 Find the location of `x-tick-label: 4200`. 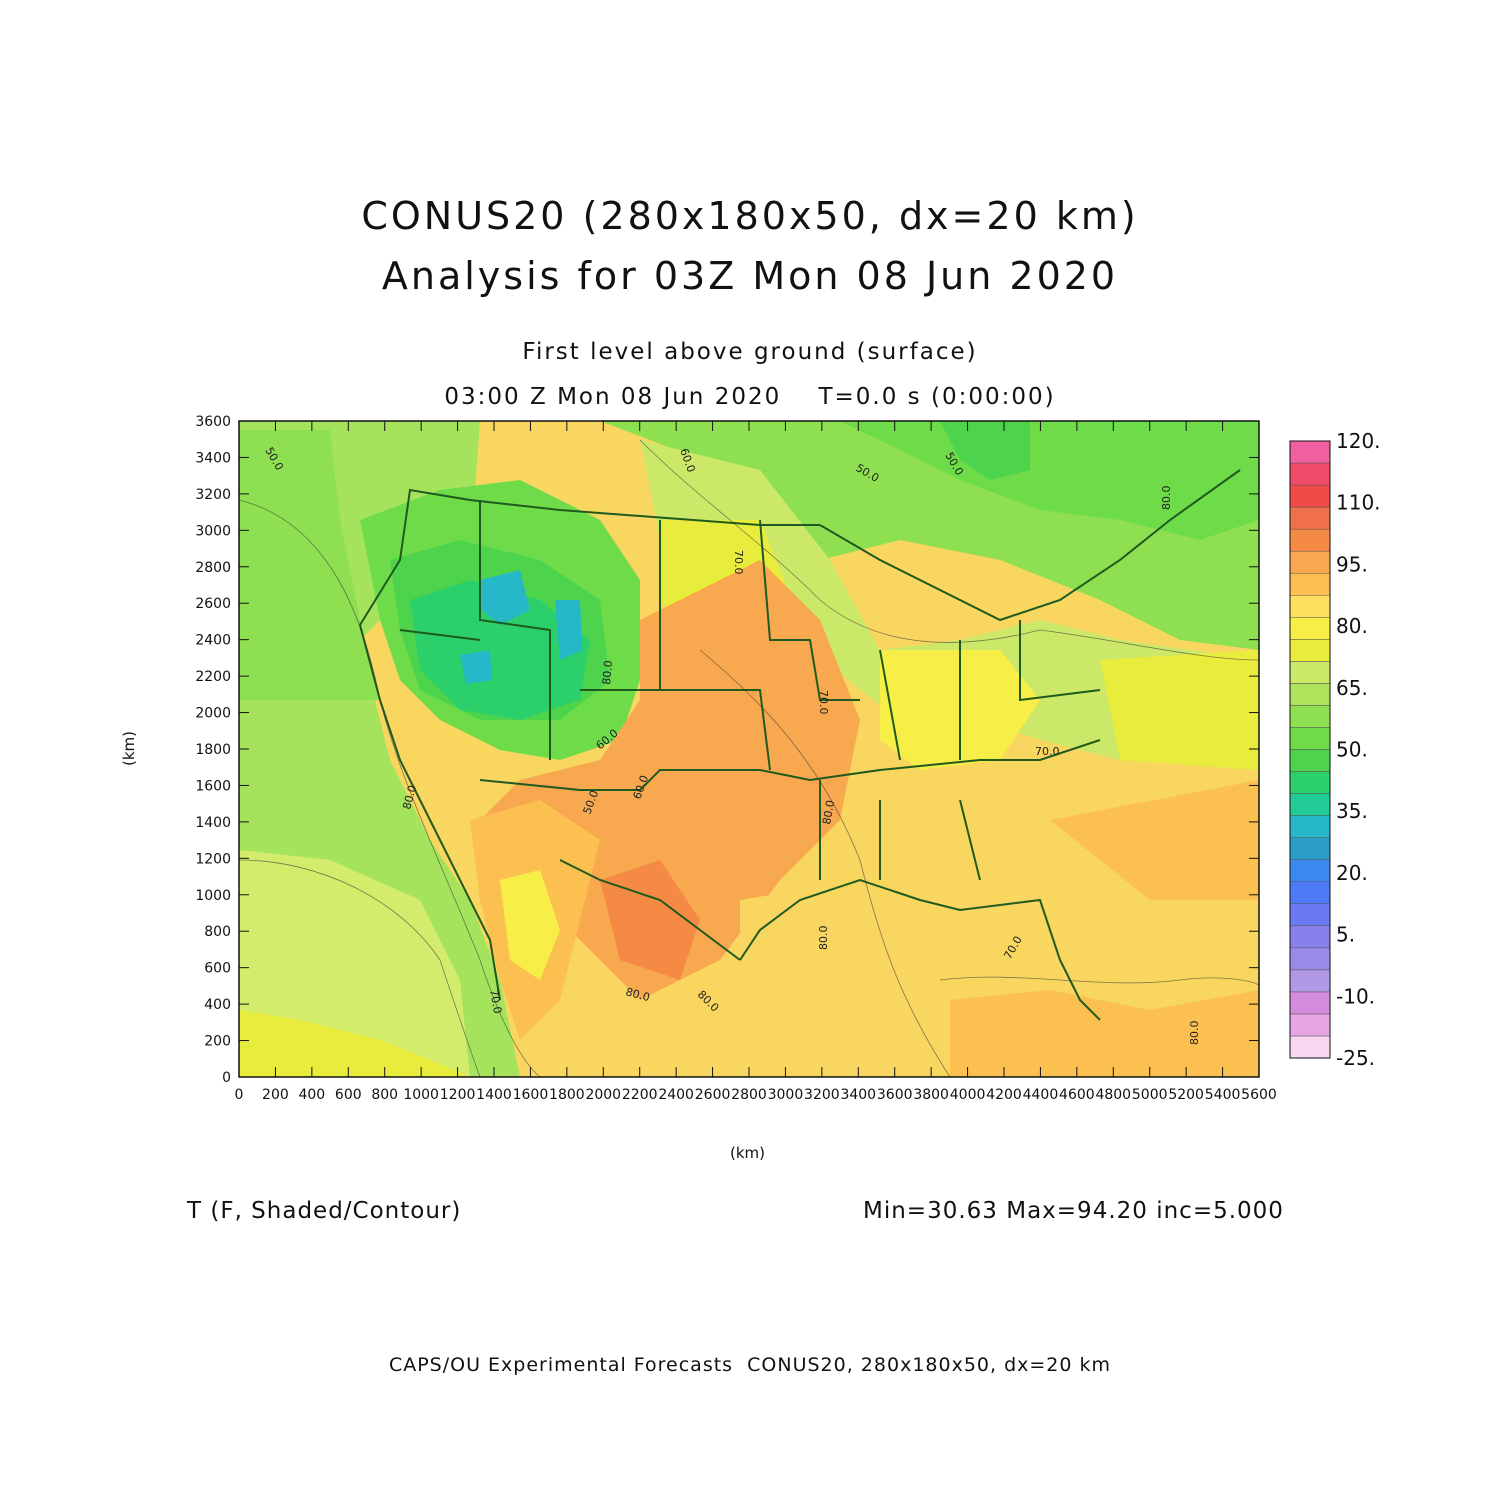

x-tick-label: 4200 is located at coordinates (1004, 1095).